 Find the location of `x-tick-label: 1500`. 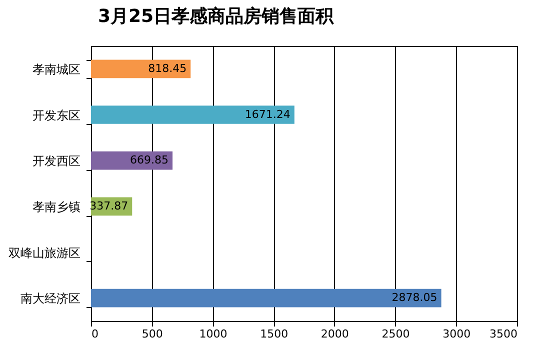

x-tick-label: 1500 is located at coordinates (274, 334).